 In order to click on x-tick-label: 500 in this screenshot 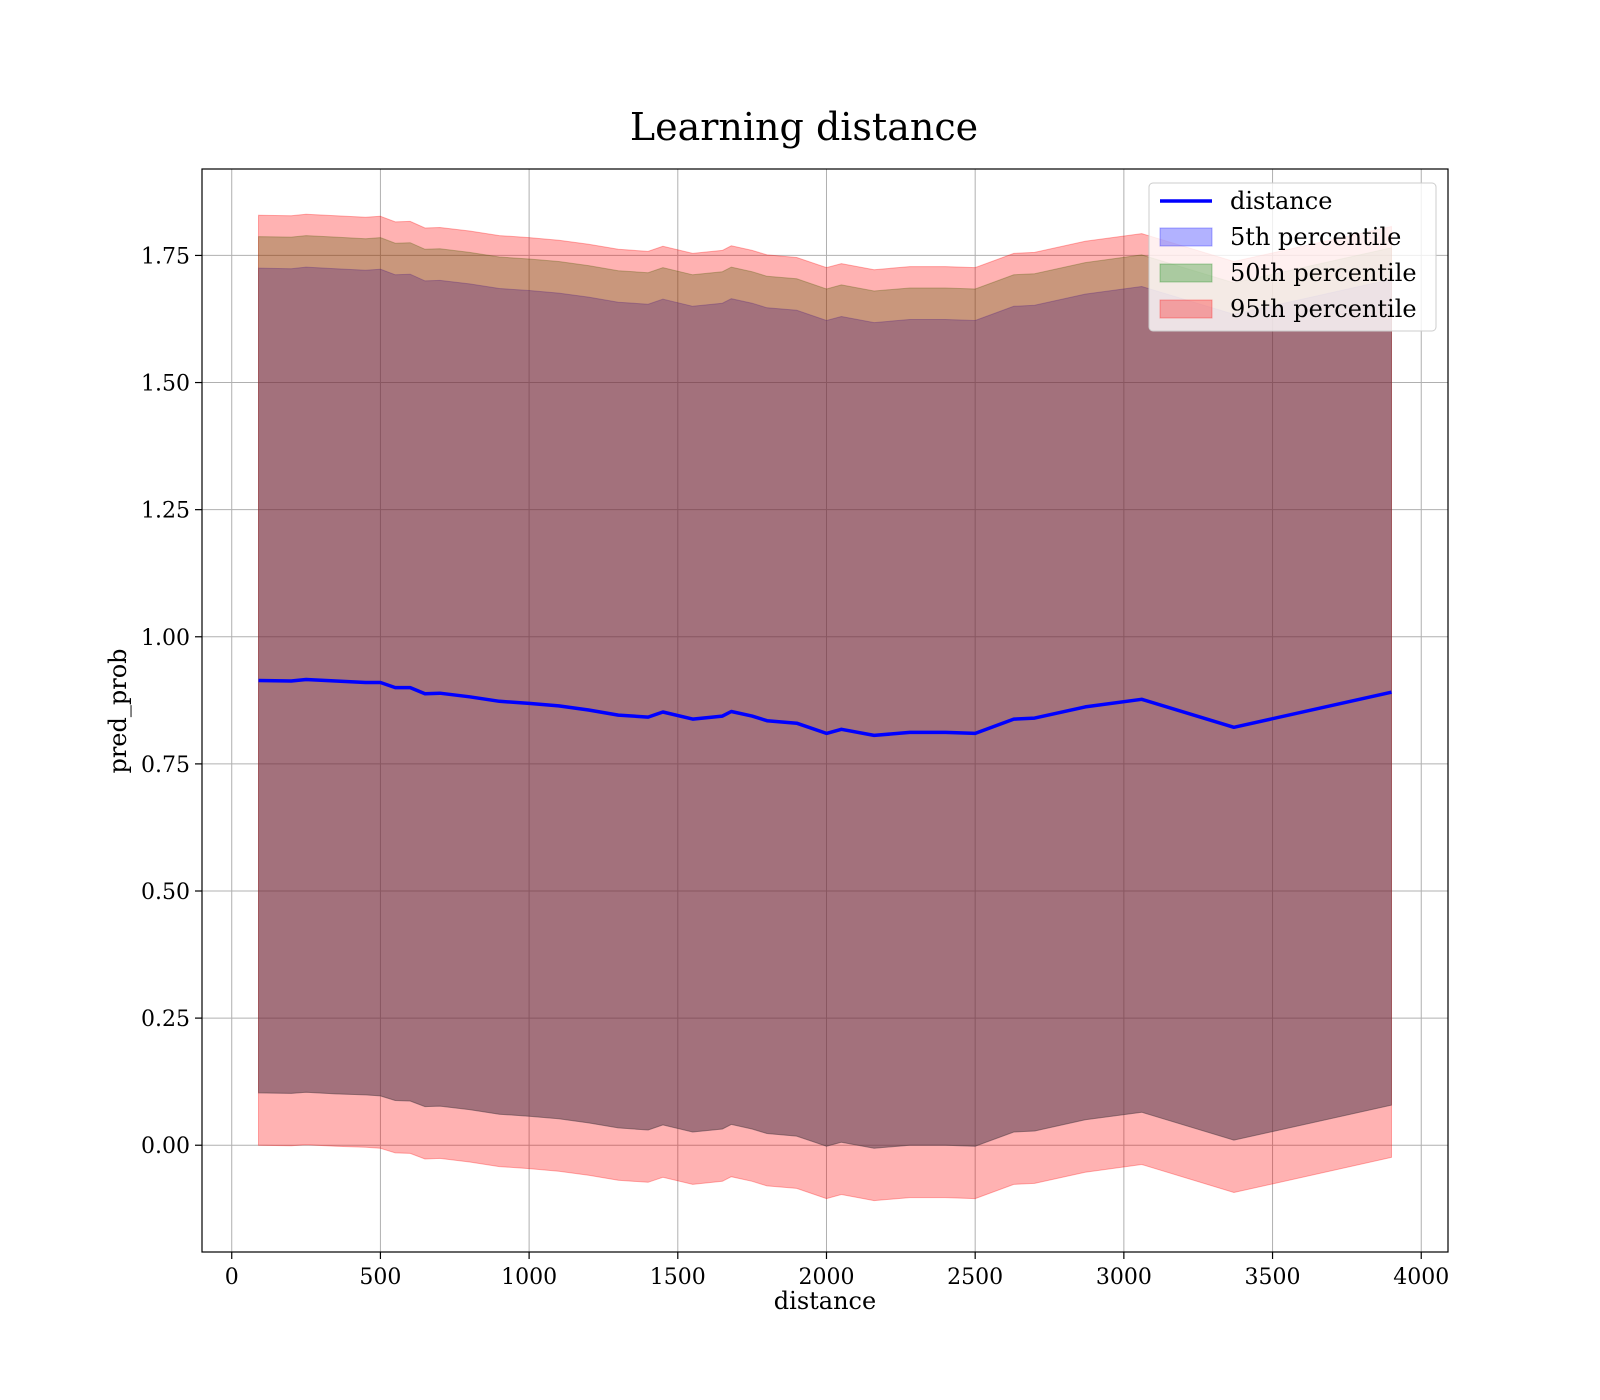, I will do `click(380, 1277)`.